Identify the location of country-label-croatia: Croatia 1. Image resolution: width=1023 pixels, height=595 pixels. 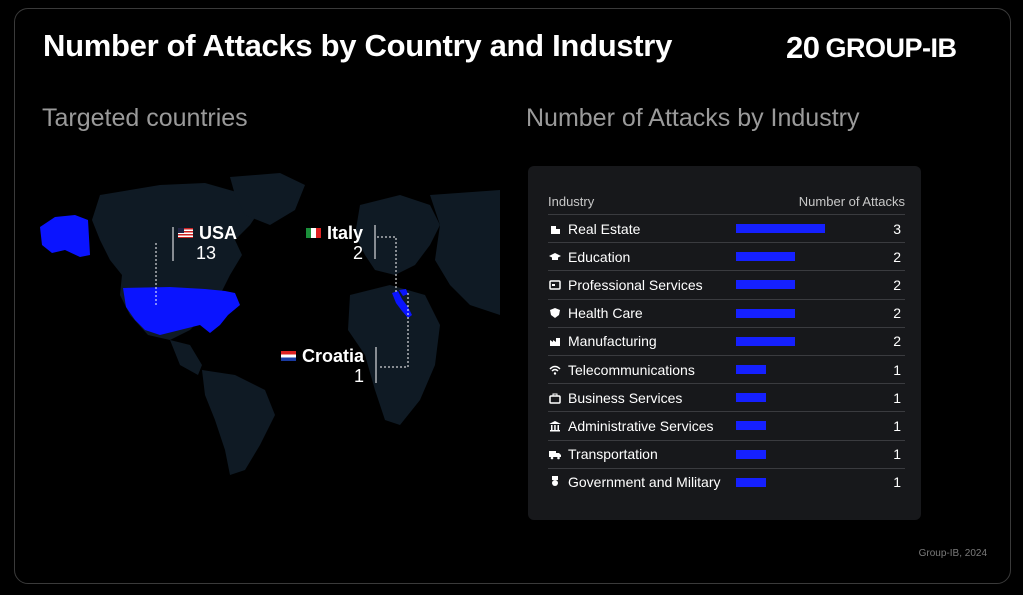
(322, 366).